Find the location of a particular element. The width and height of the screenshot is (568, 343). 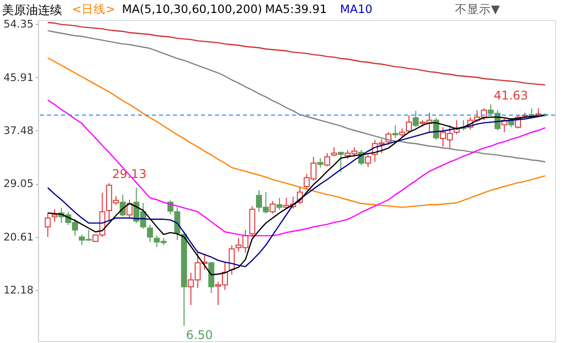

chart-title: 美原油连续 is located at coordinates (32, 10).